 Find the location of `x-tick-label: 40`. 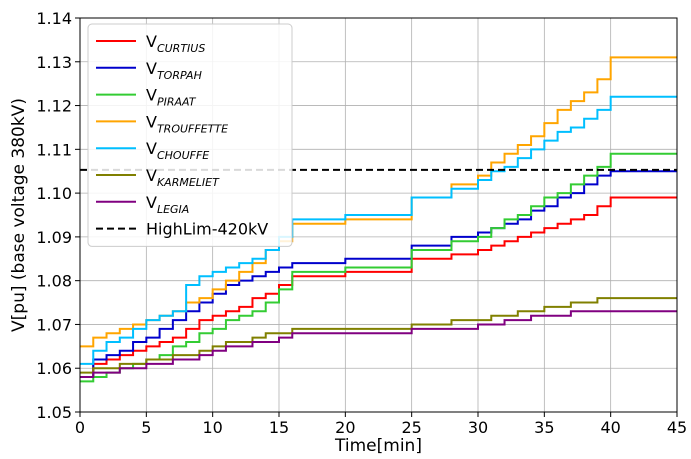

x-tick-label: 40 is located at coordinates (610, 427).